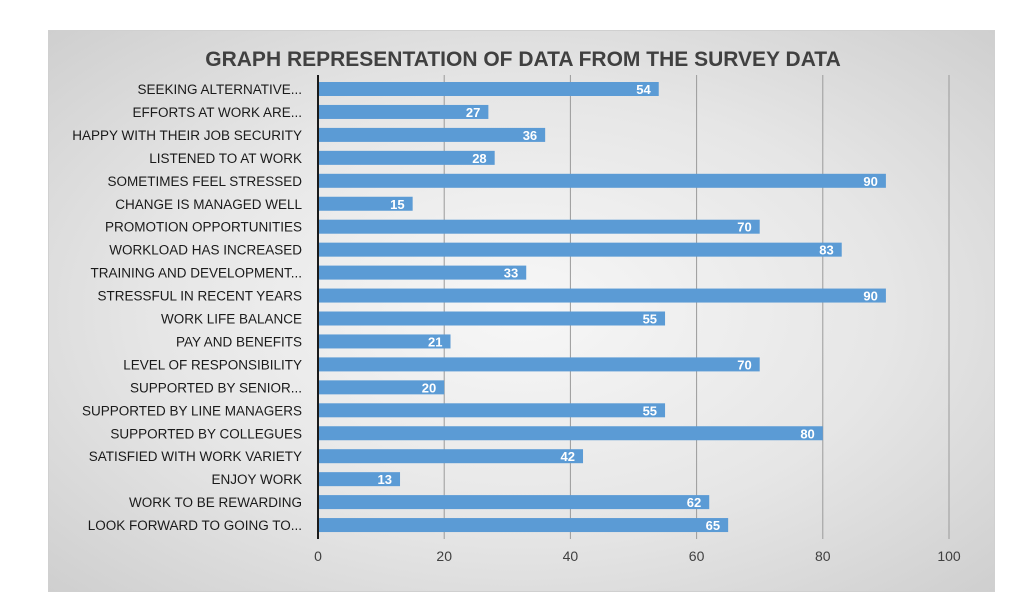 The height and width of the screenshot is (614, 1024). What do you see at coordinates (192, 410) in the screenshot?
I see `category-label: SUPPORTED BY LINE MANAGERS` at bounding box center [192, 410].